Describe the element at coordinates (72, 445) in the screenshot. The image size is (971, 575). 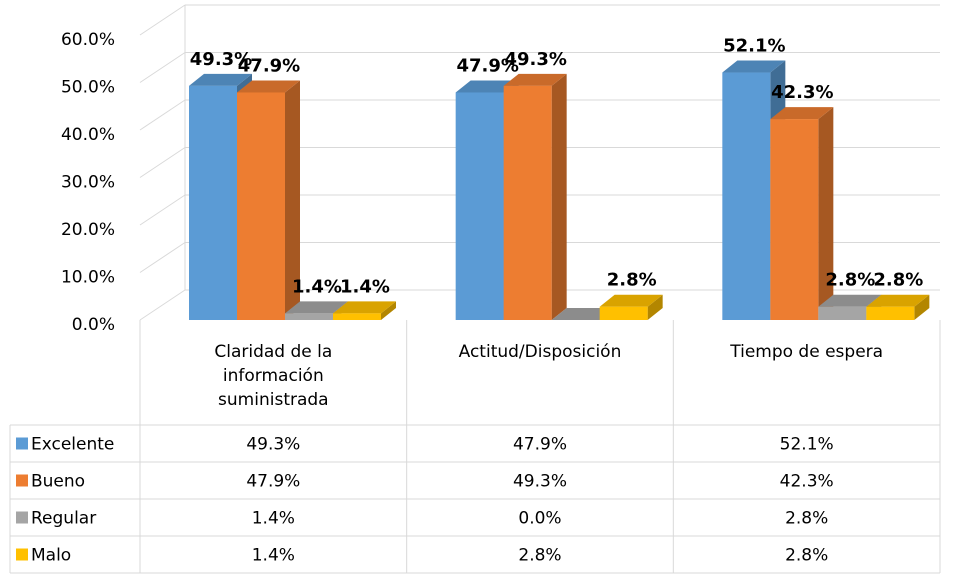
I see `legend-label: Excelente` at that location.